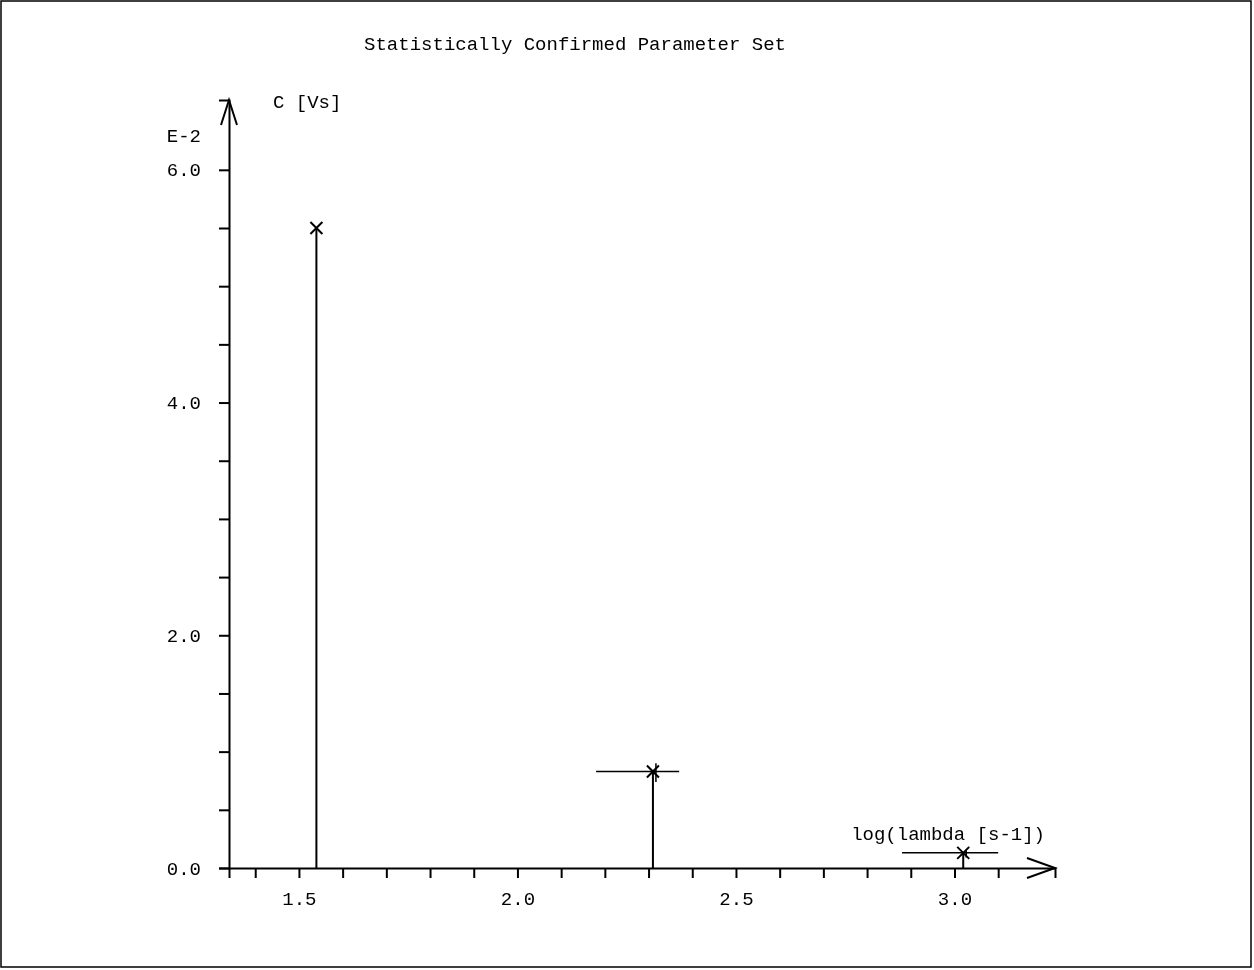 The width and height of the screenshot is (1254, 970). I want to click on text: E-2, so click(183, 137).